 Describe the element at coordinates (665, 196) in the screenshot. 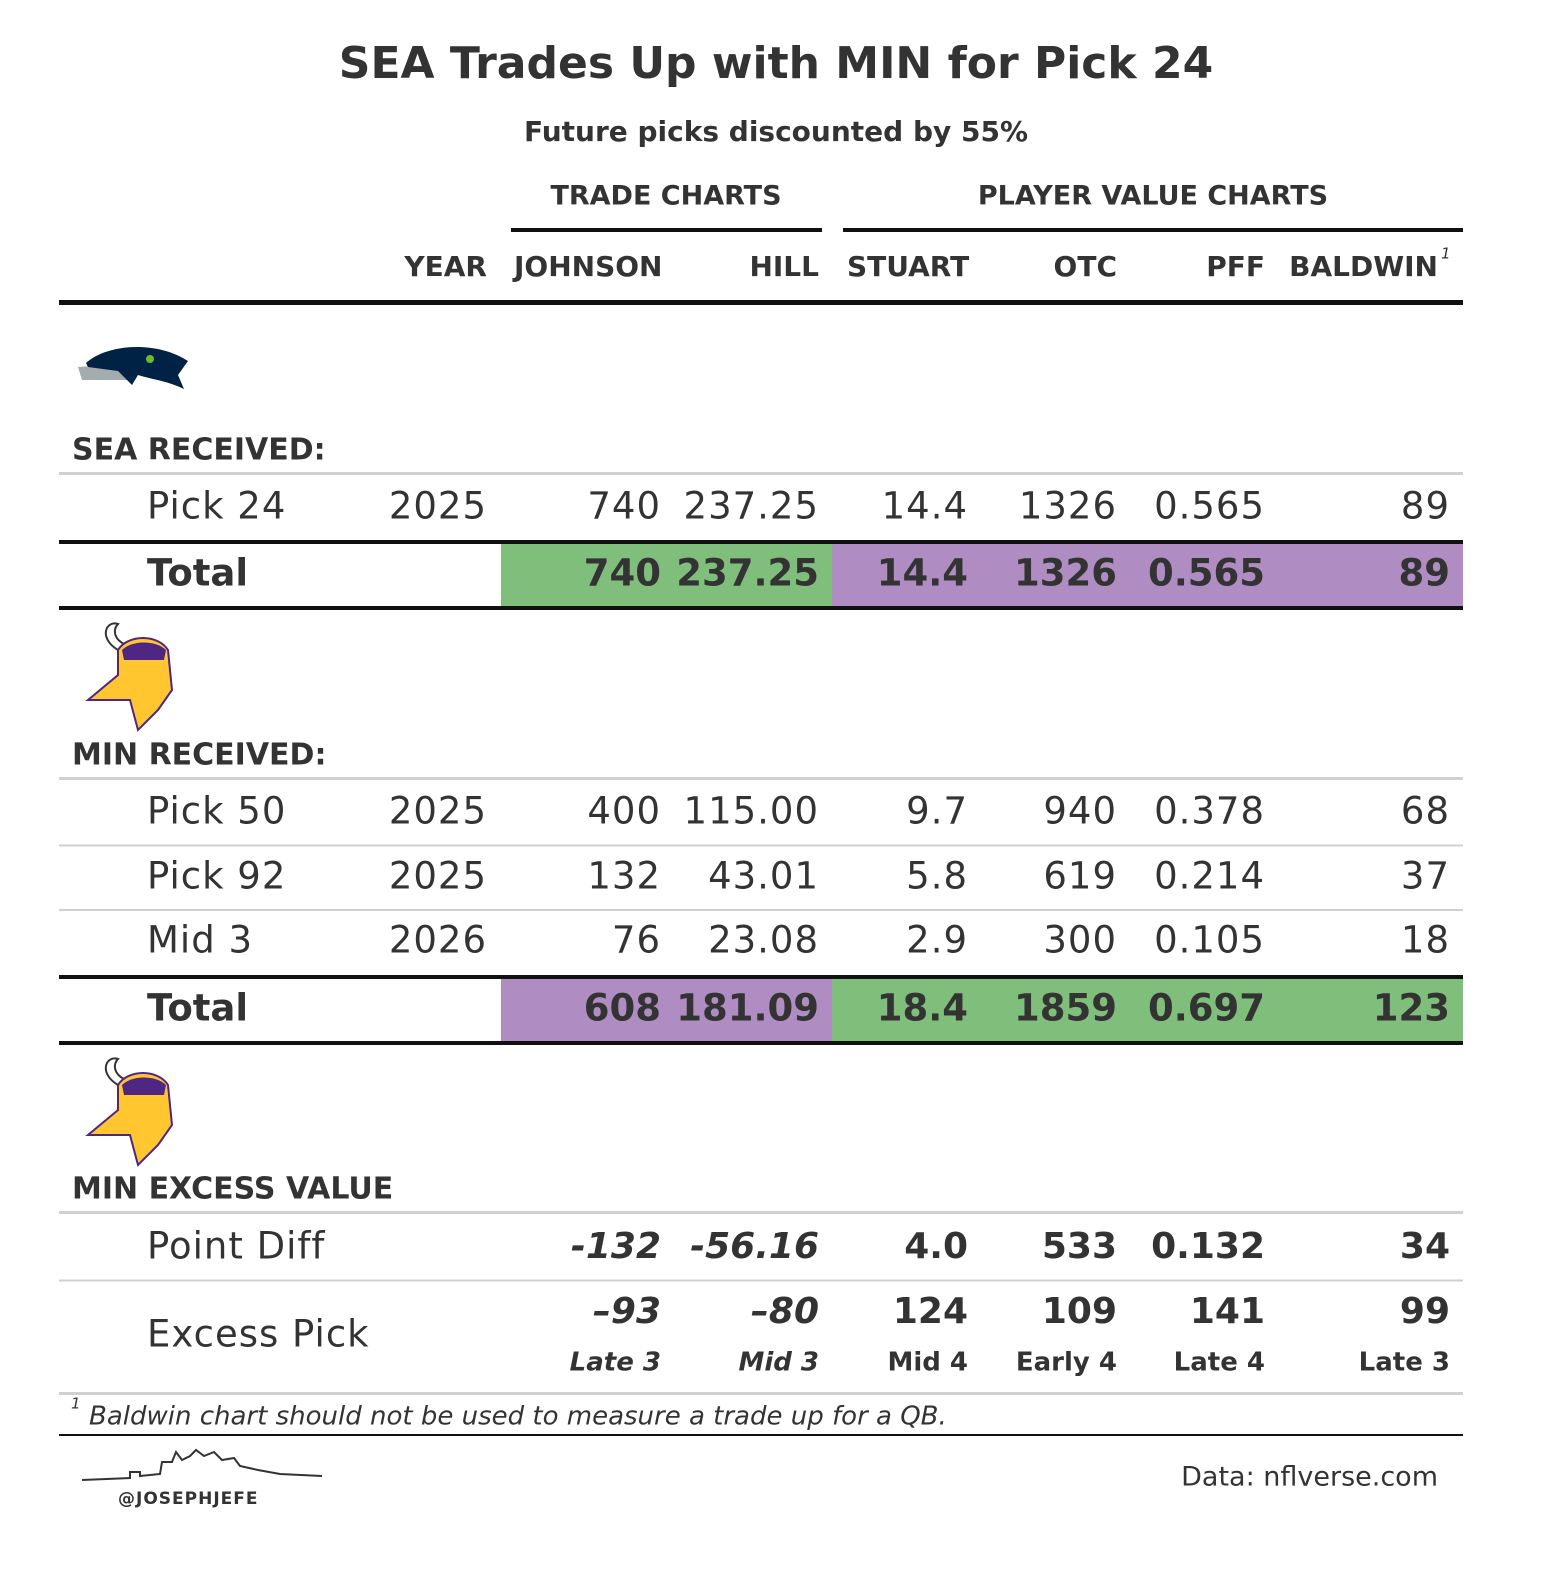

I see `group-label: TRADE CHARTS` at that location.